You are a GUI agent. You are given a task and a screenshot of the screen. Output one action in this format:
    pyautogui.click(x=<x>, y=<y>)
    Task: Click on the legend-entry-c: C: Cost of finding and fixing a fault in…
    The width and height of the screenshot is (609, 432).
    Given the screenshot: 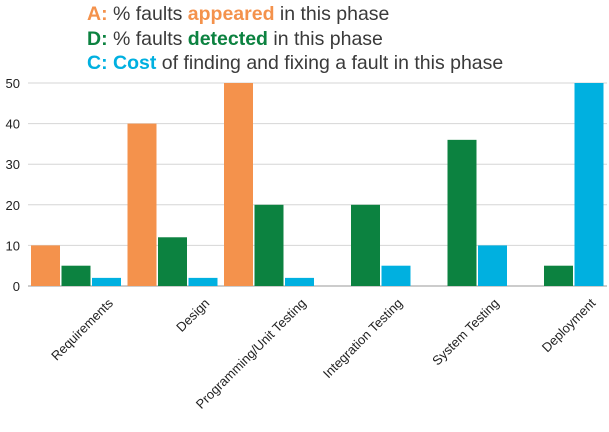 What is the action you would take?
    pyautogui.click(x=295, y=63)
    